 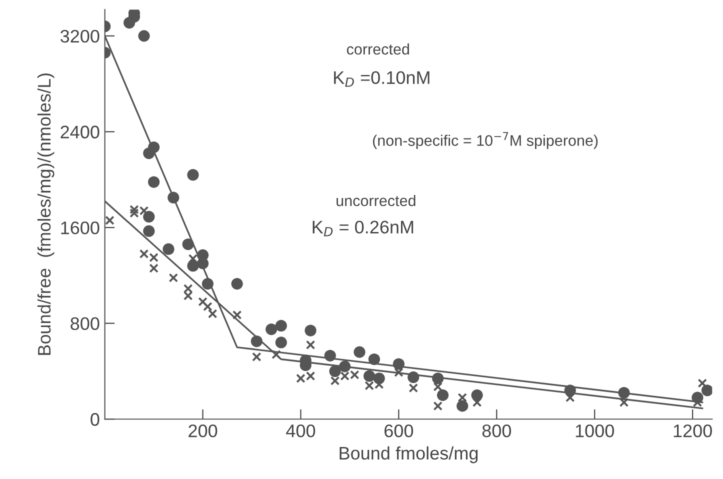 I want to click on annotation: (non-specific = 10$^{−7}$M spiperone), so click(x=485, y=140).